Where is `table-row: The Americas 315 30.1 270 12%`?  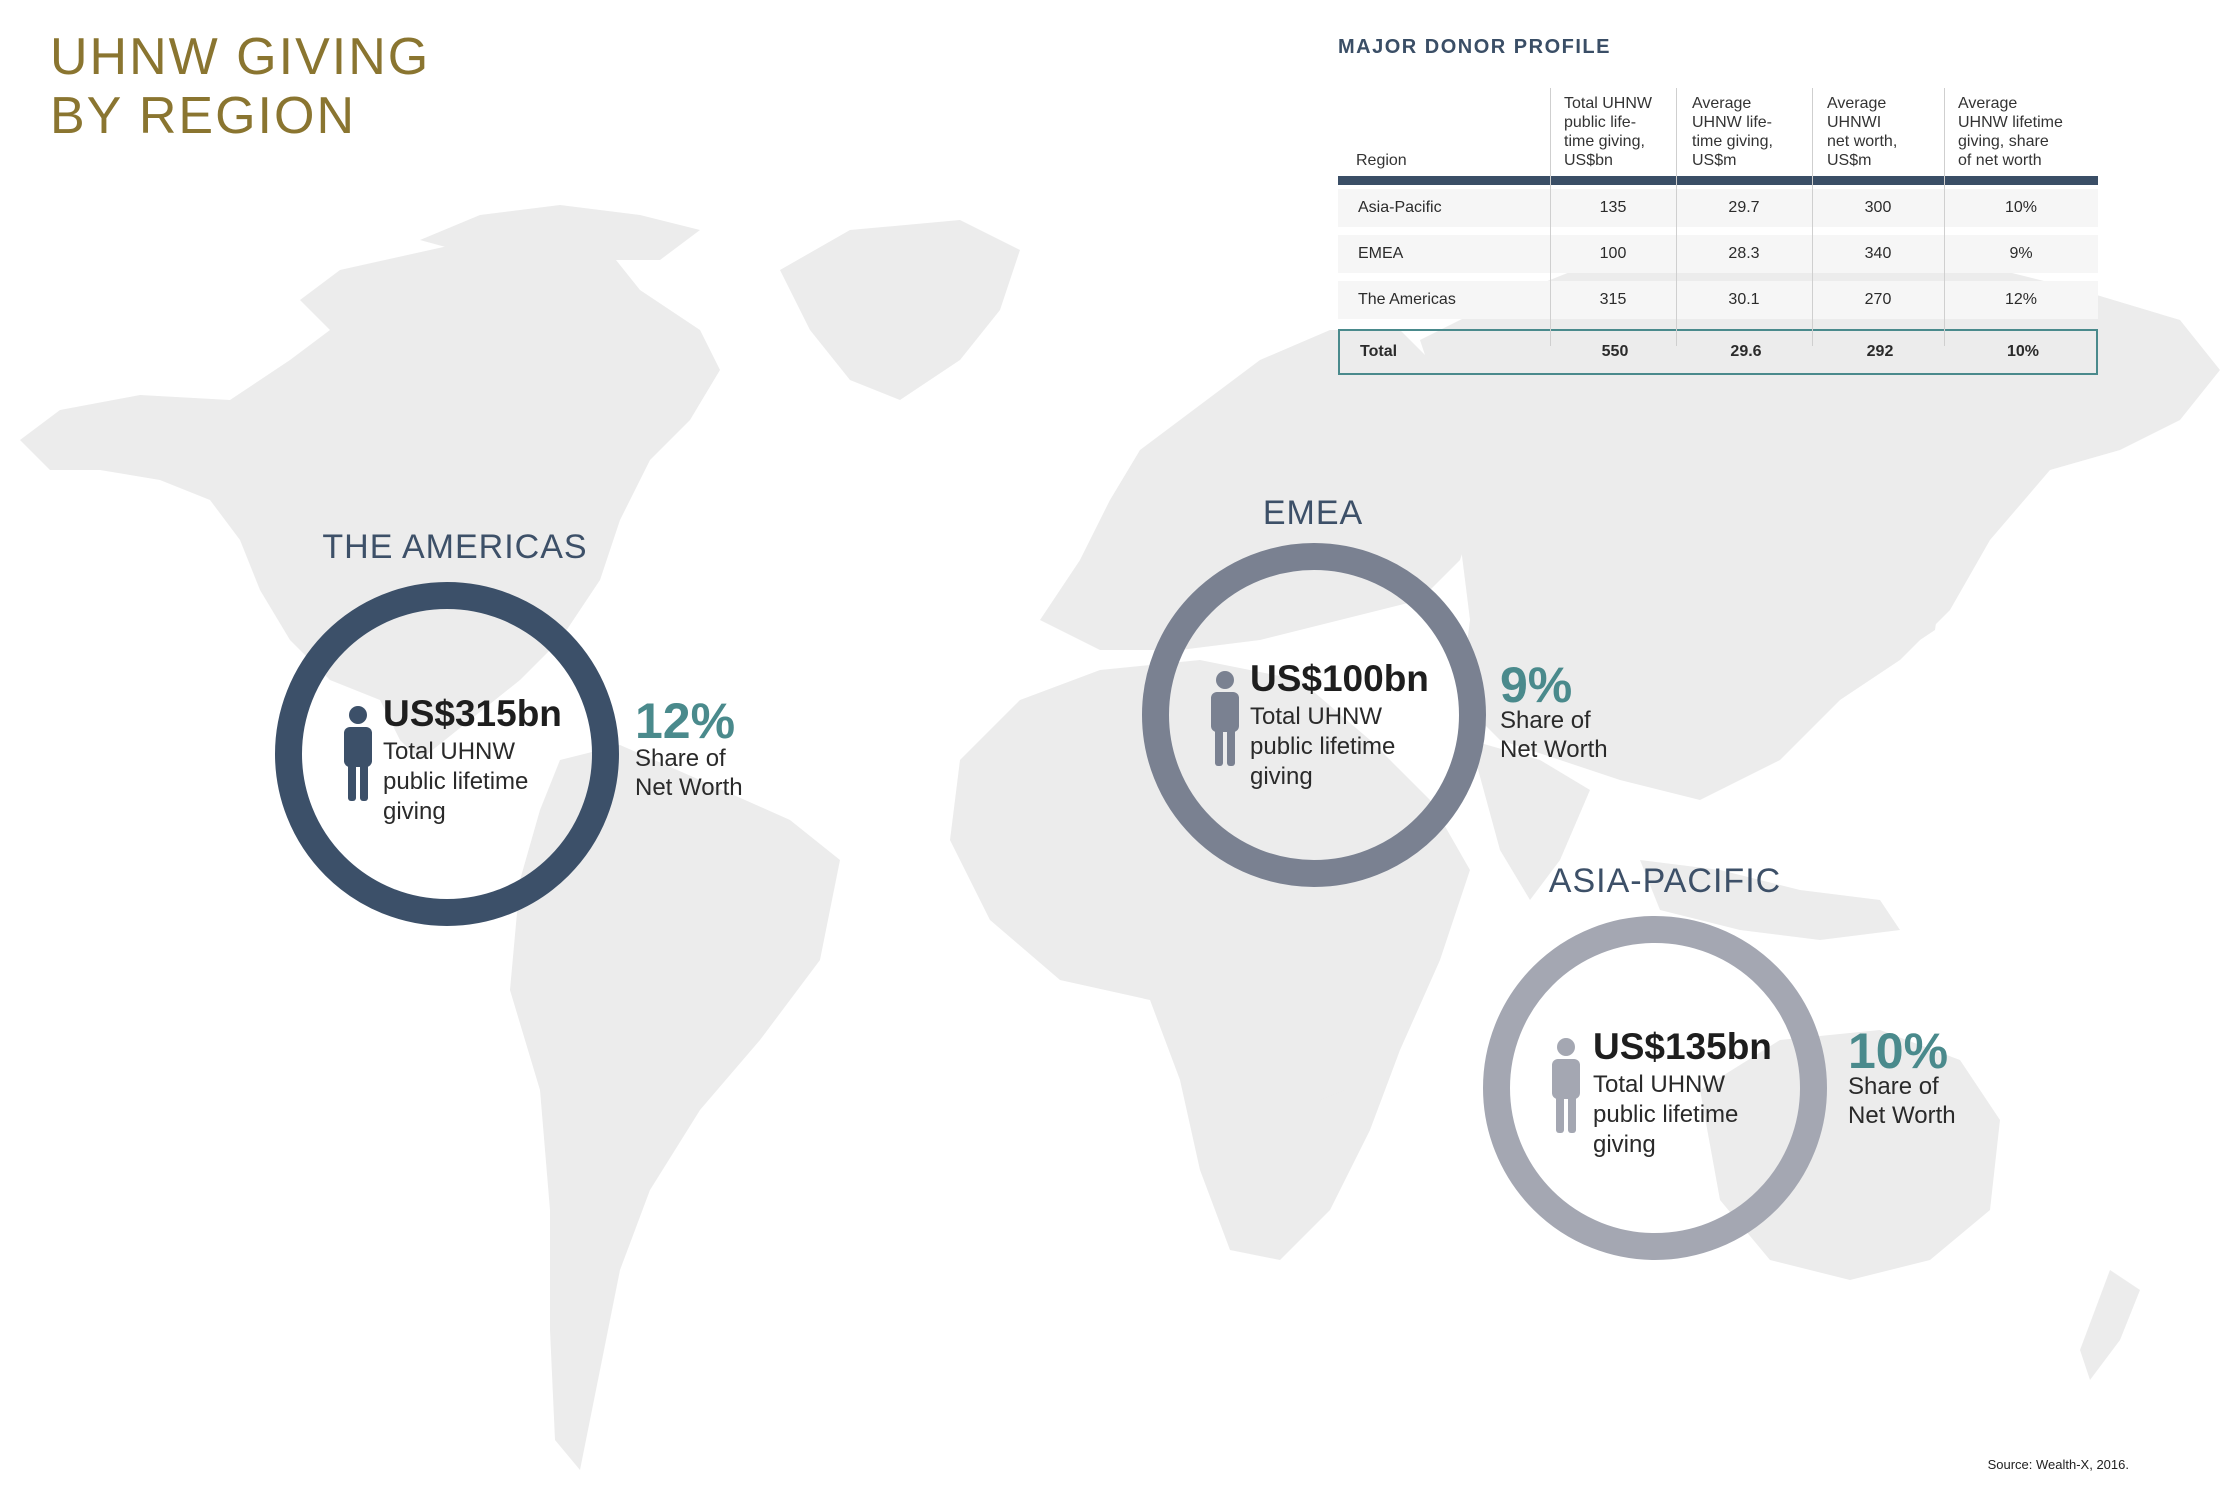 table-row: The Americas 315 30.1 270 12% is located at coordinates (1718, 300).